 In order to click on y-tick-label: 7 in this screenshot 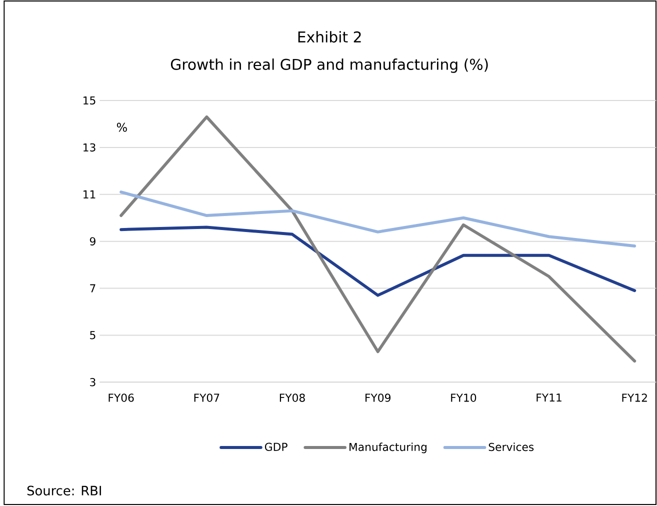, I will do `click(93, 288)`.